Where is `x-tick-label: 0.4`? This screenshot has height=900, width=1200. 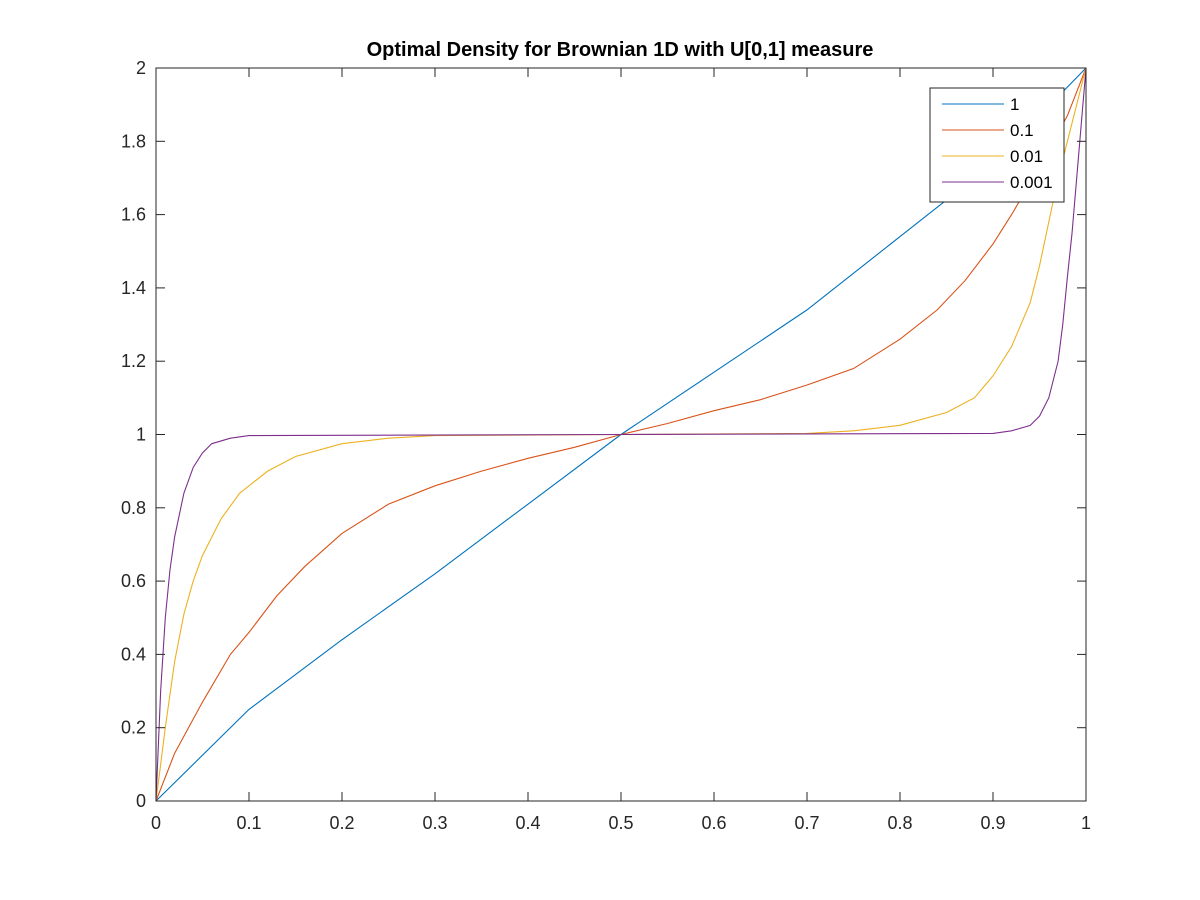
x-tick-label: 0.4 is located at coordinates (527, 823).